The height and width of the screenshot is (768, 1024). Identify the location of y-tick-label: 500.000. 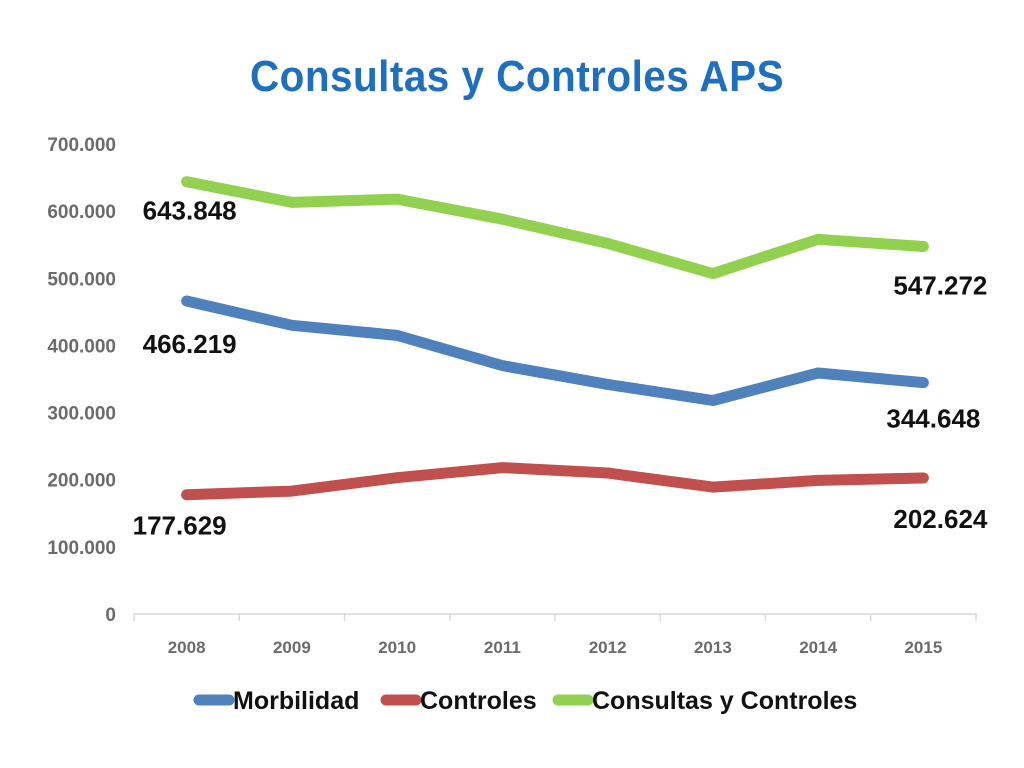
(81, 279).